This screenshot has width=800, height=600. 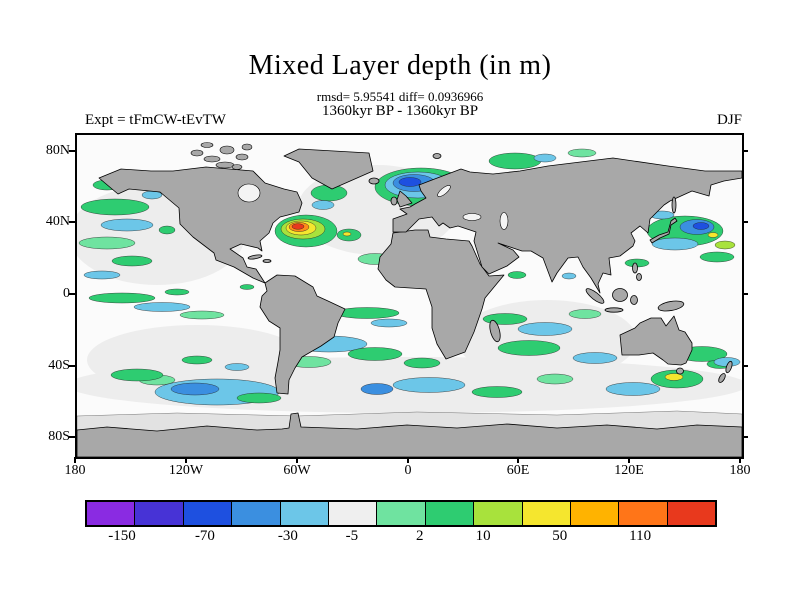 What do you see at coordinates (629, 470) in the screenshot?
I see `lon-tick-label: 120E` at bounding box center [629, 470].